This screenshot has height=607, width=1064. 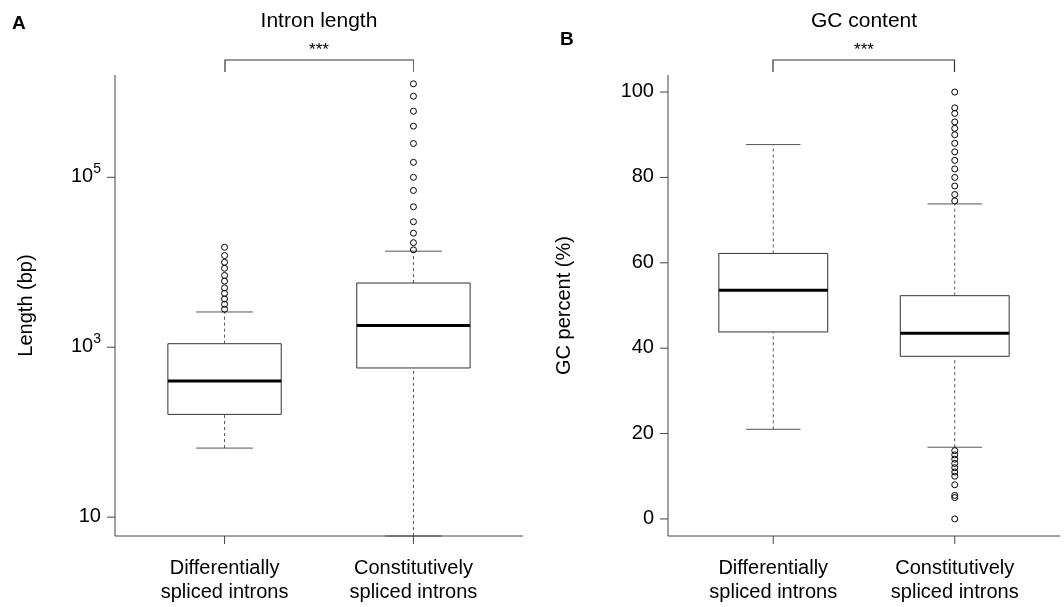 What do you see at coordinates (89, 515) in the screenshot?
I see `y-tick-label: 10` at bounding box center [89, 515].